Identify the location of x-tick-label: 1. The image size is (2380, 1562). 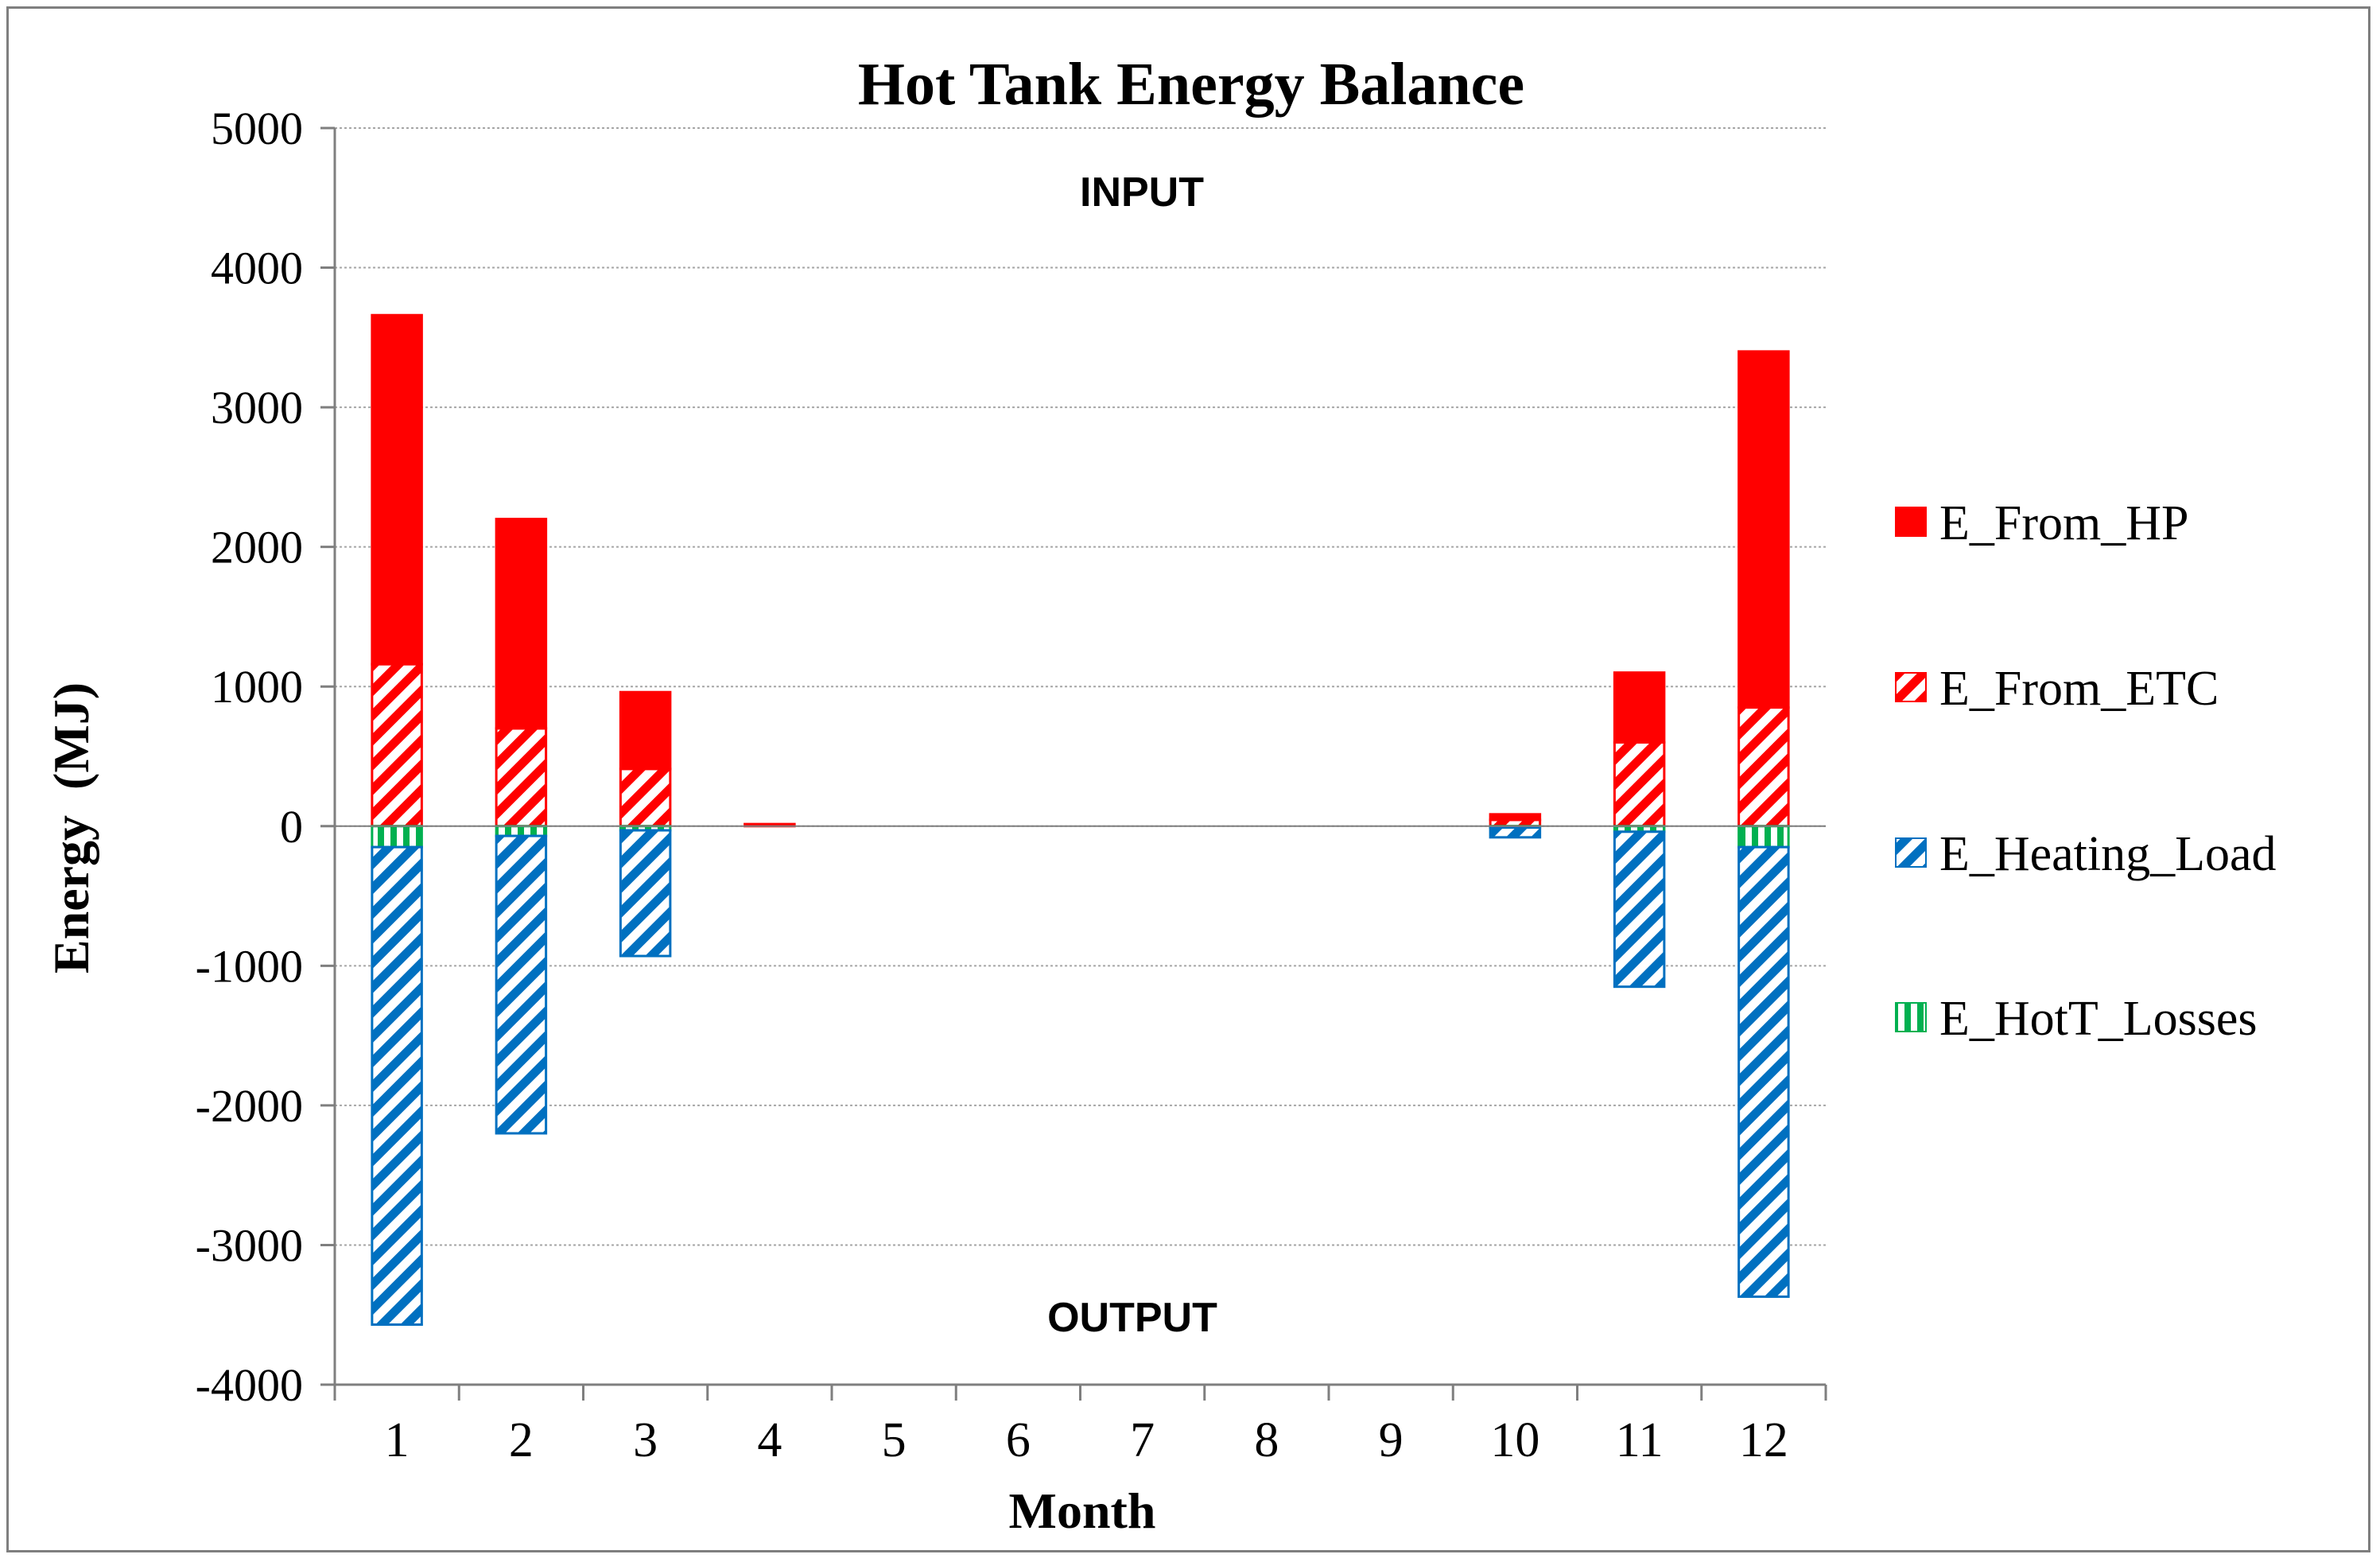
(397, 1440).